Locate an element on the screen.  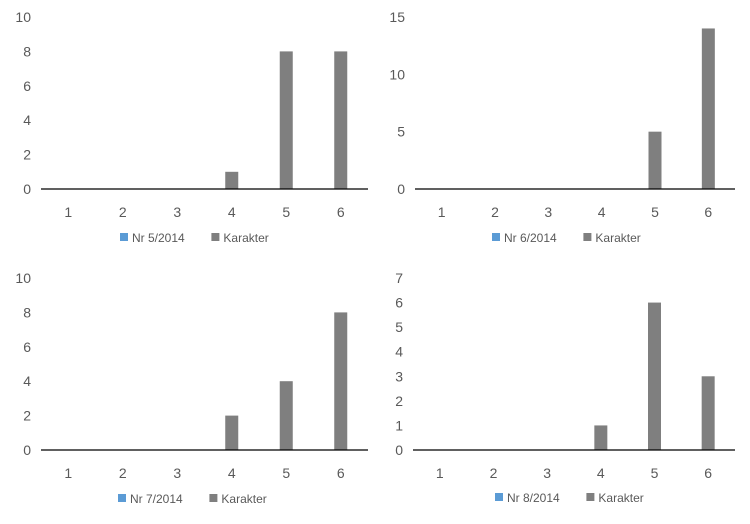
legend-label: Nr 5/2014 is located at coordinates (158, 238).